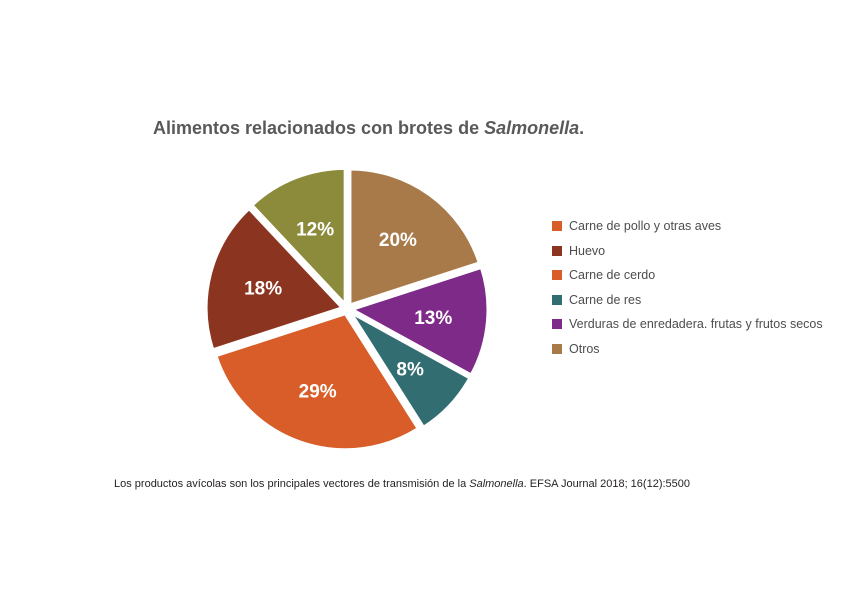  What do you see at coordinates (702, 349) in the screenshot?
I see `legend-item: Otros` at bounding box center [702, 349].